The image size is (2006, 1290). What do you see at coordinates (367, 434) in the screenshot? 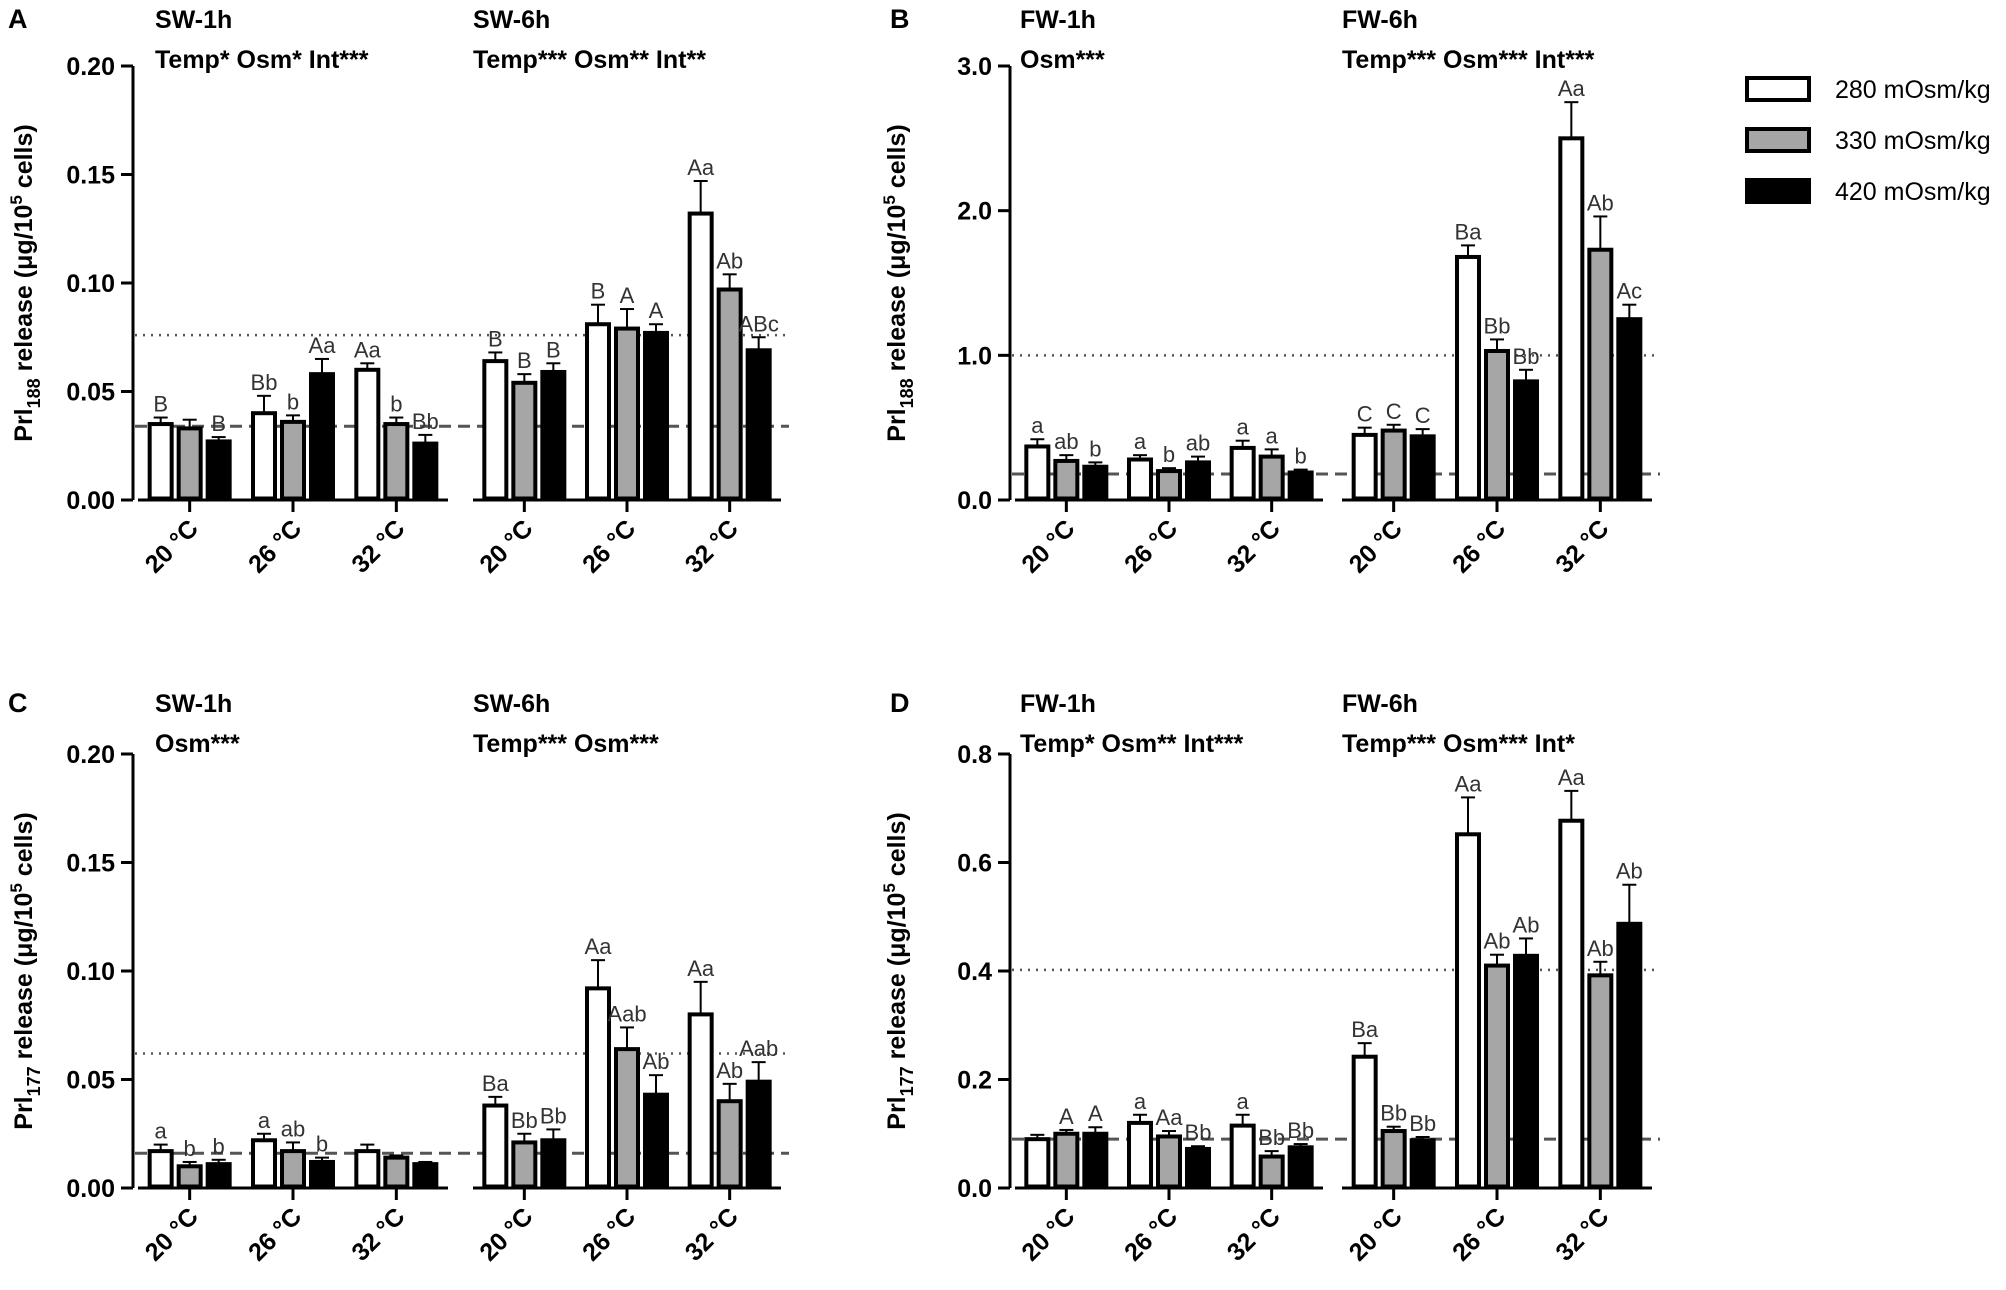
I see `bar-a-sw-1h-32c-s1` at bounding box center [367, 434].